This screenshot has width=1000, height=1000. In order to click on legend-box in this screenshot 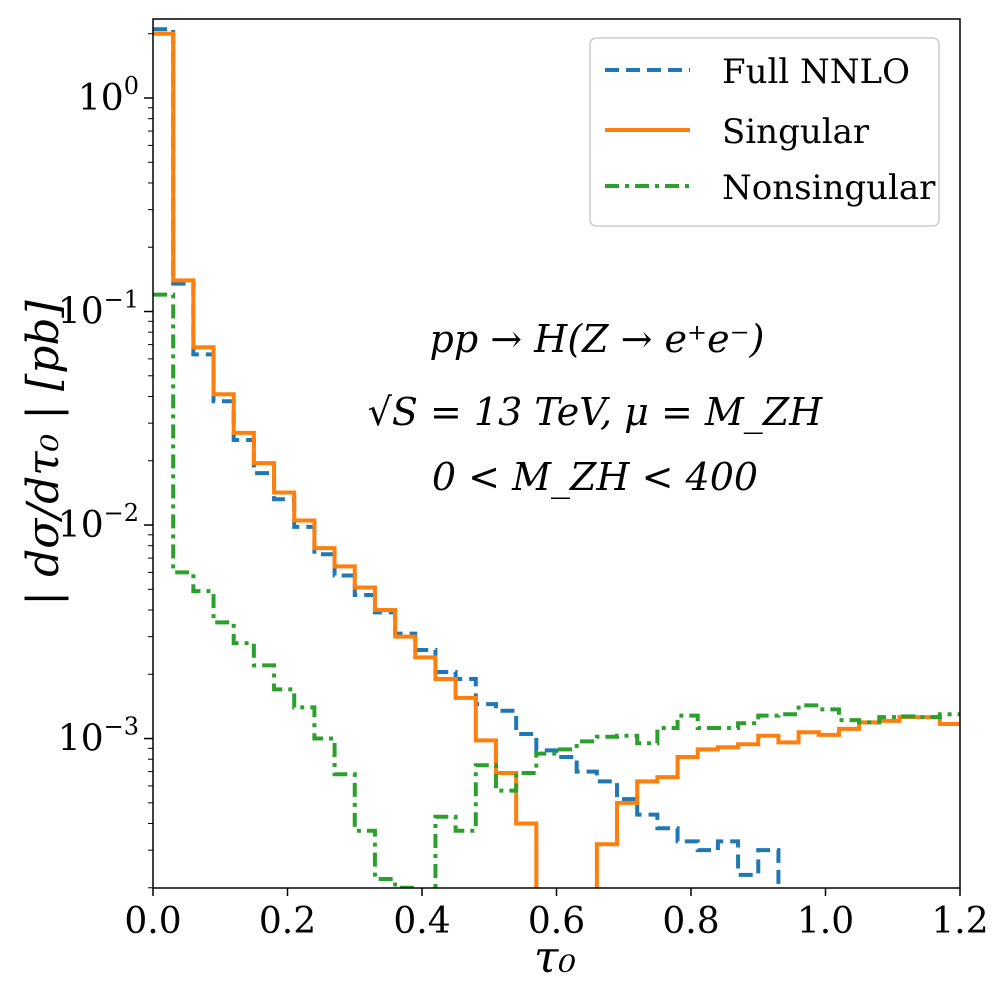, I will do `click(764, 132)`.